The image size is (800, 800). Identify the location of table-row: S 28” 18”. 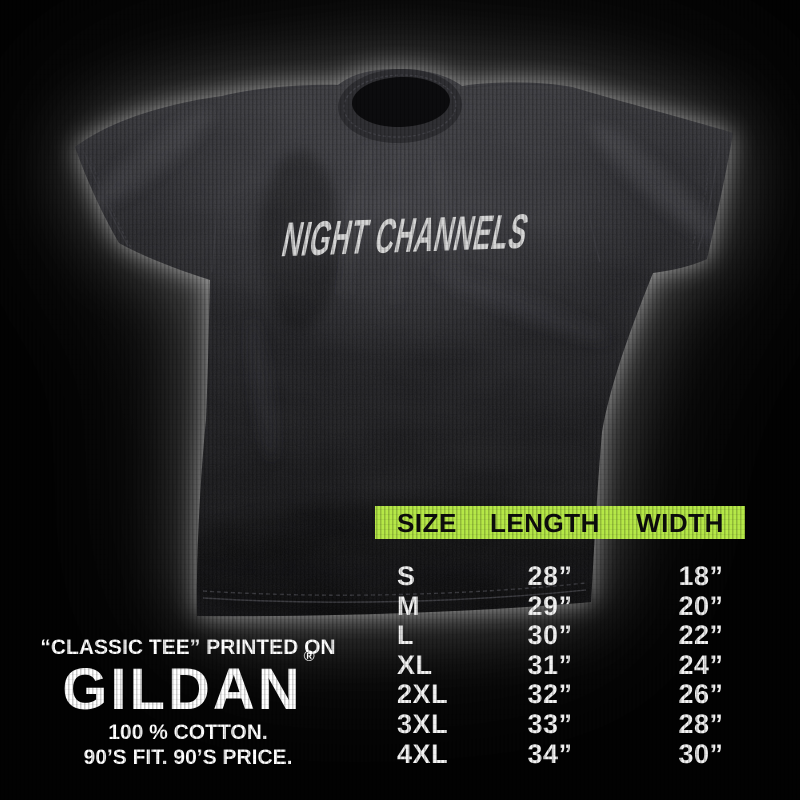
(560, 576).